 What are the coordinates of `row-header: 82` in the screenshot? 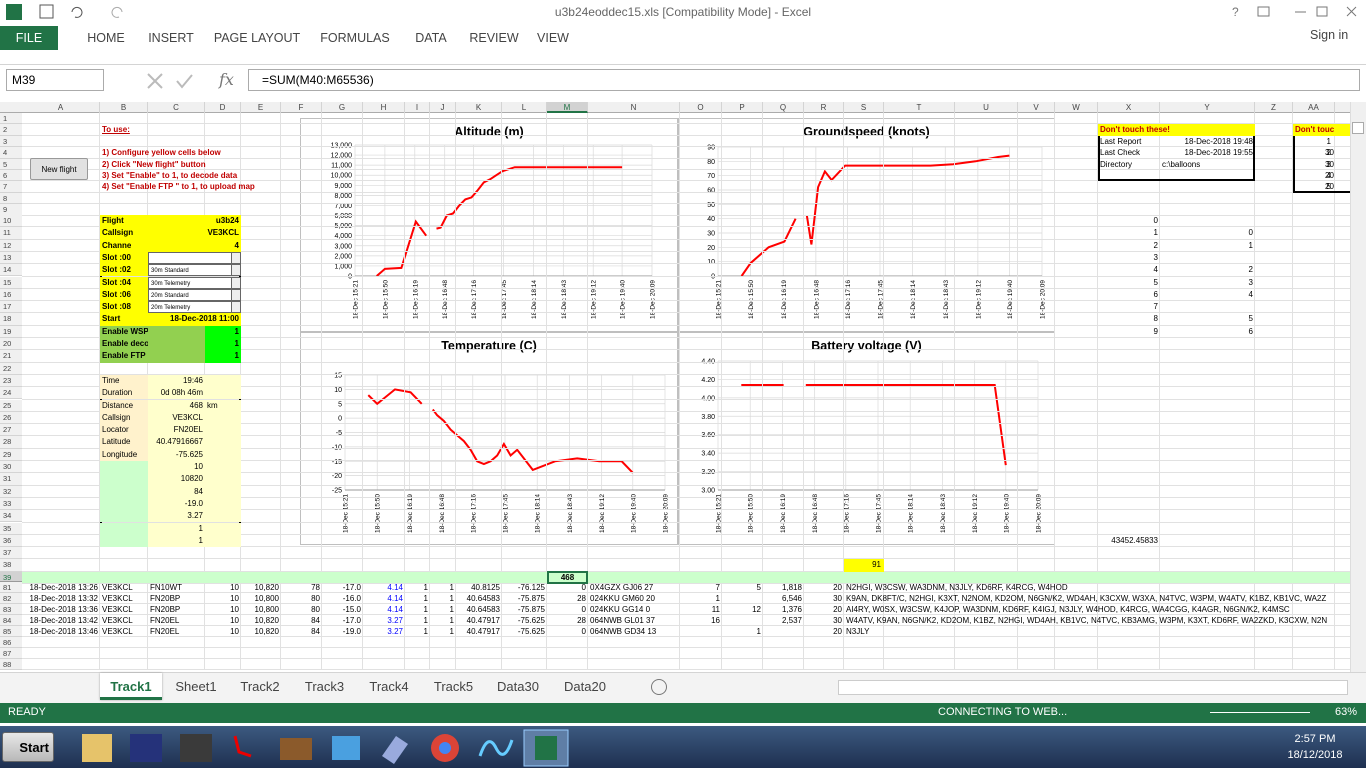 It's located at (11, 598).